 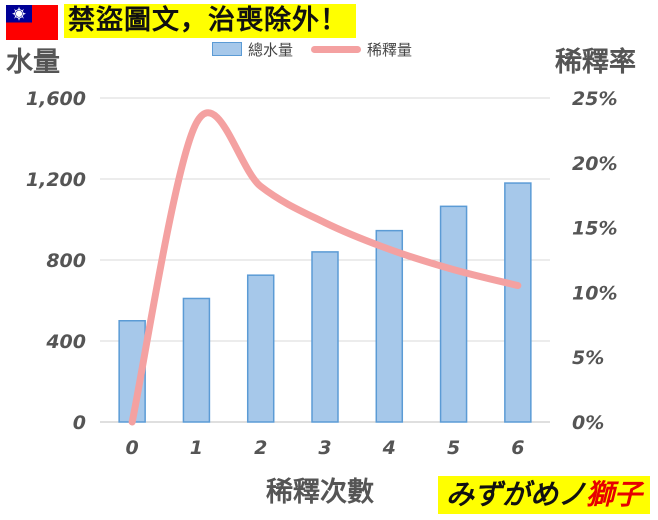 What do you see at coordinates (66, 261) in the screenshot?
I see `y-tick-label-left: 800` at bounding box center [66, 261].